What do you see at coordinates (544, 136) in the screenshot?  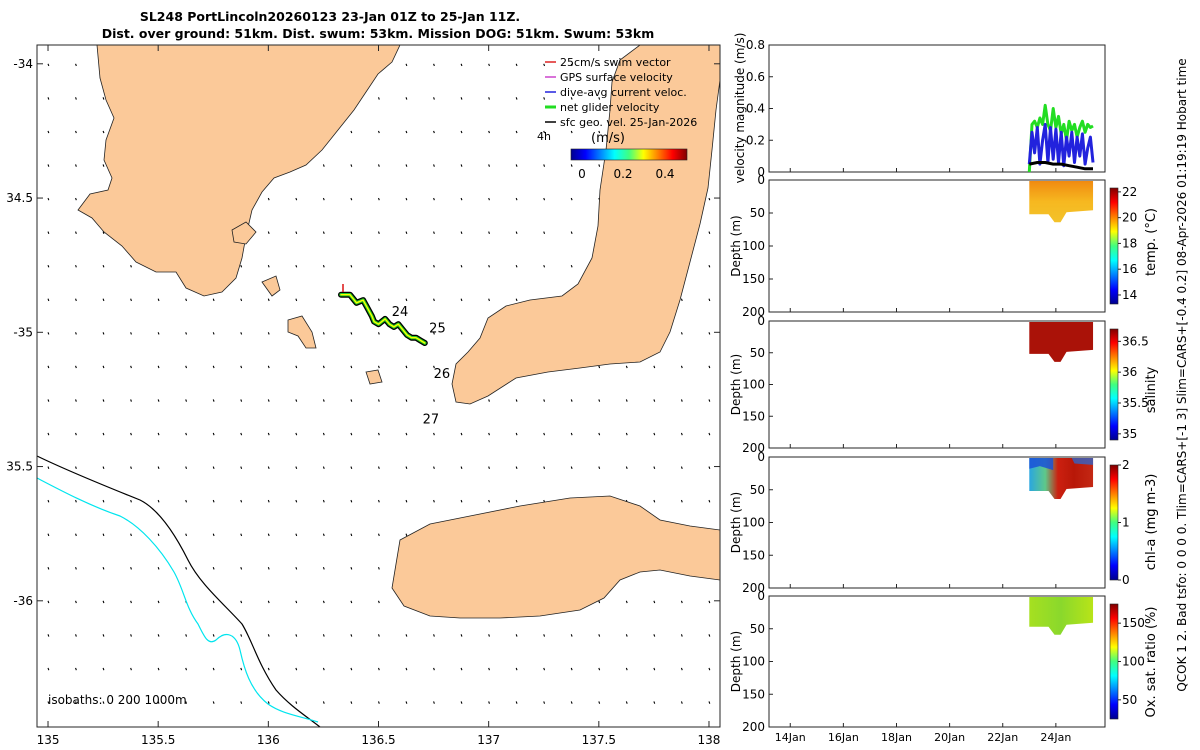 I see `label-4h: 4h` at bounding box center [544, 136].